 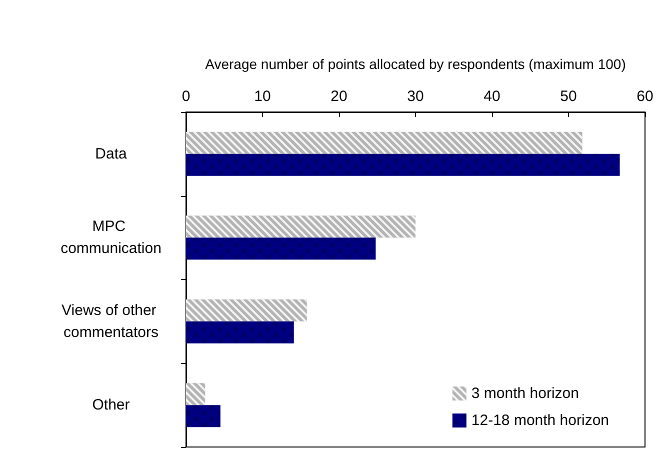 What do you see at coordinates (111, 153) in the screenshot?
I see `y-tick-label: Data` at bounding box center [111, 153].